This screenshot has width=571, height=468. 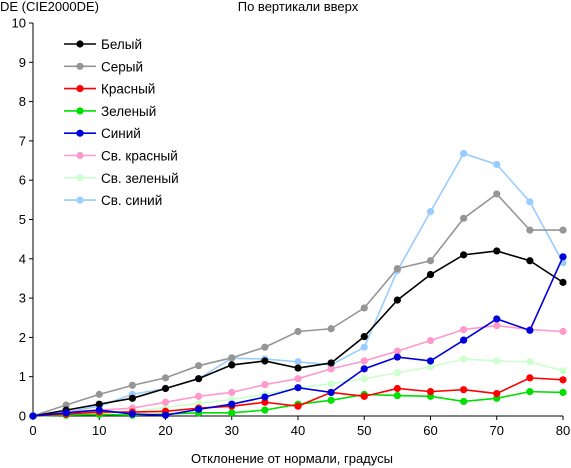 I want to click on legend-label: Св. зеленый, so click(x=140, y=178).